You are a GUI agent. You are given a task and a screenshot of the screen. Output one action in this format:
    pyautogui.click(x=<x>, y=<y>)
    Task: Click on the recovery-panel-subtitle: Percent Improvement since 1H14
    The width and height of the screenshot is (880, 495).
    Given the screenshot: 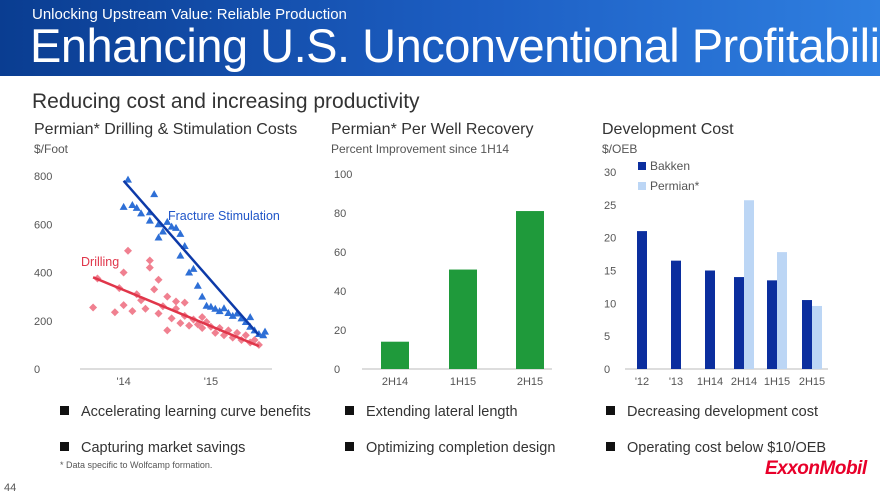 What is the action you would take?
    pyautogui.click(x=420, y=149)
    